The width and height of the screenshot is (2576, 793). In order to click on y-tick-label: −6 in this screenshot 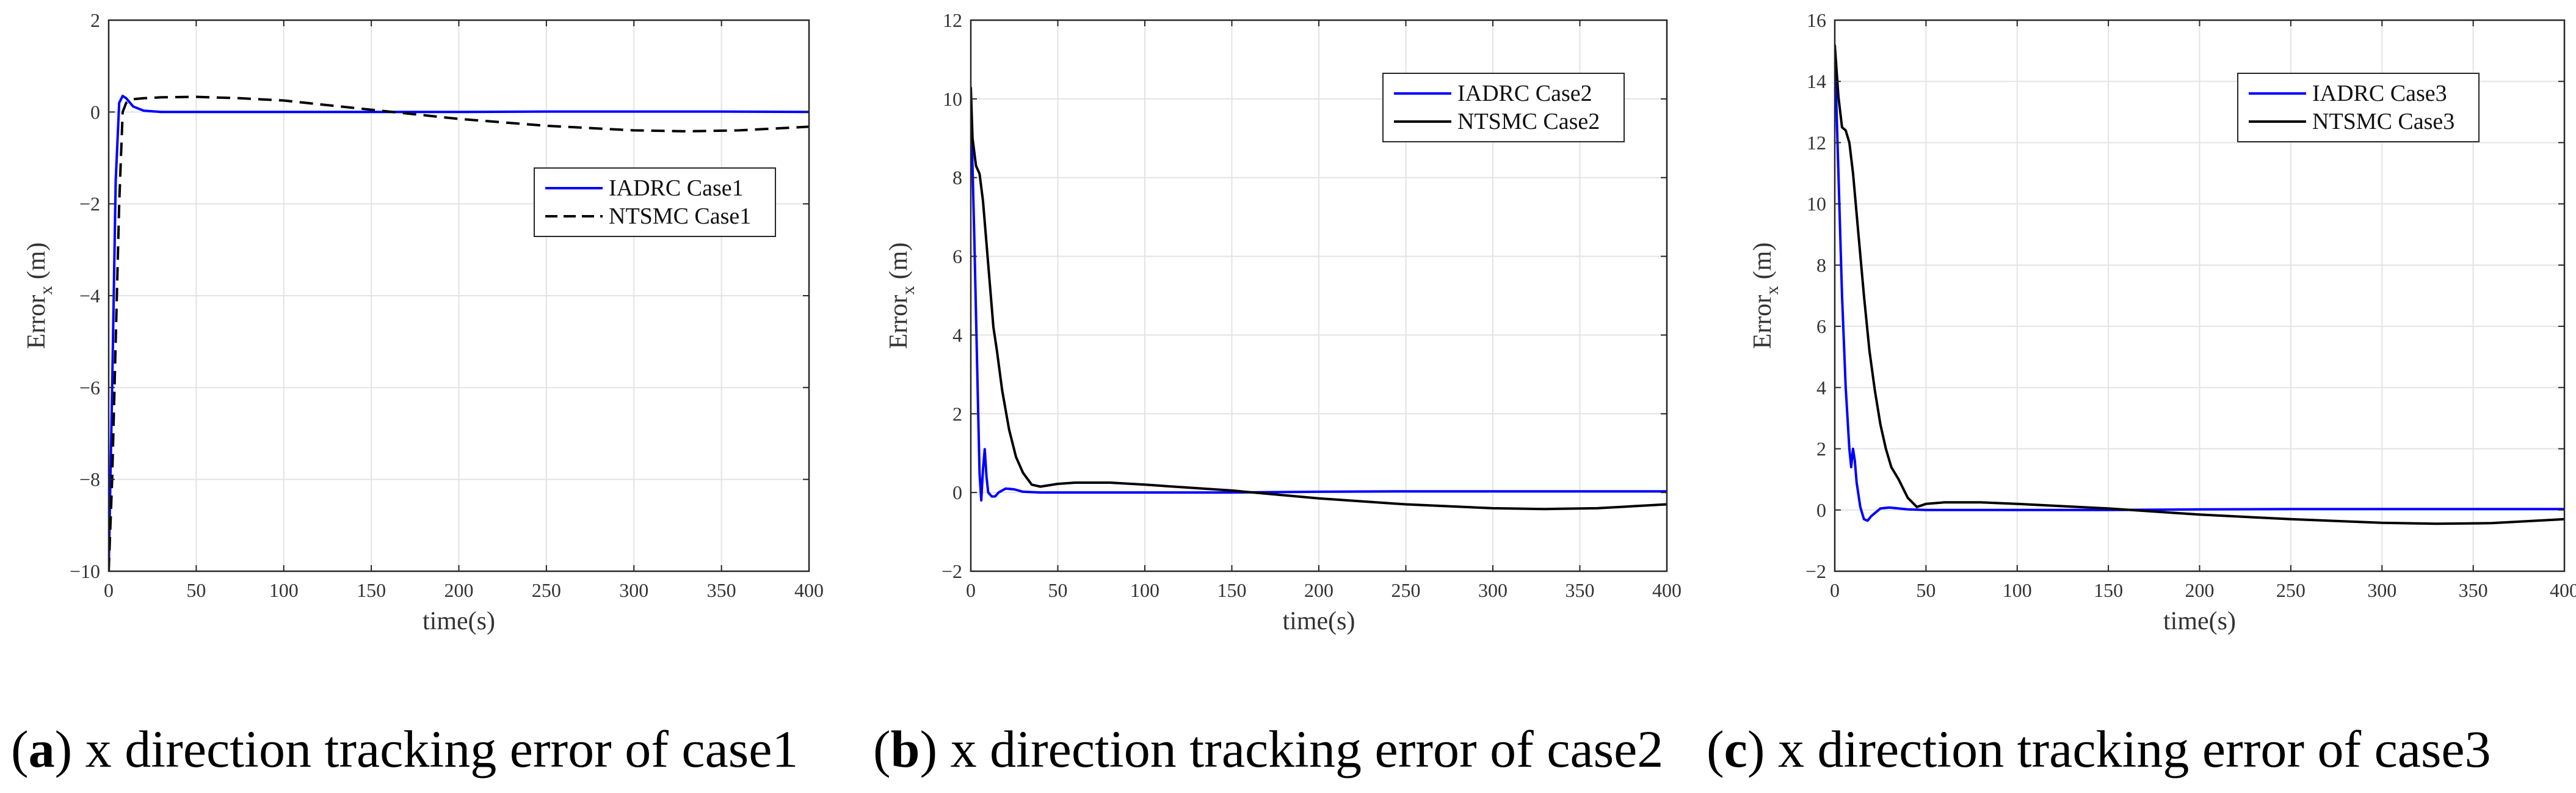, I will do `click(89, 387)`.